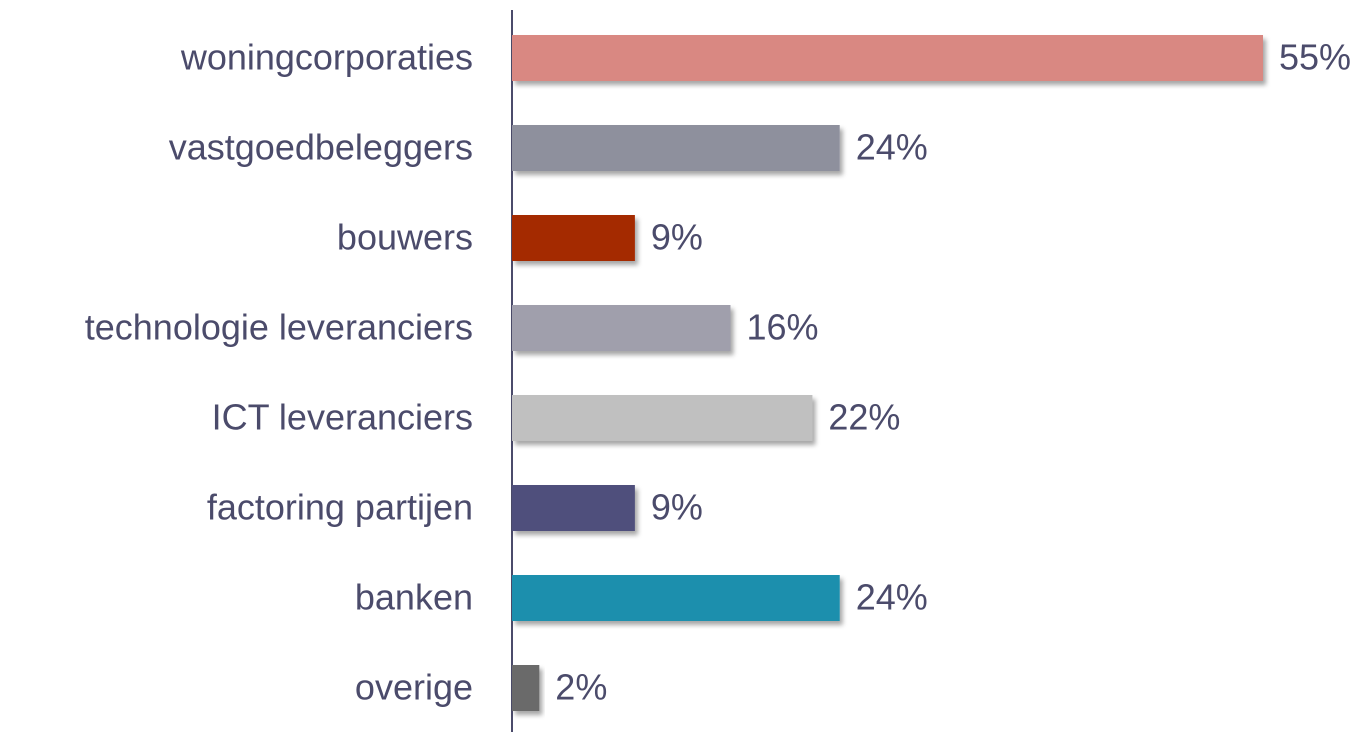 The image size is (1368, 732). I want to click on category-label: bouwers, so click(405, 237).